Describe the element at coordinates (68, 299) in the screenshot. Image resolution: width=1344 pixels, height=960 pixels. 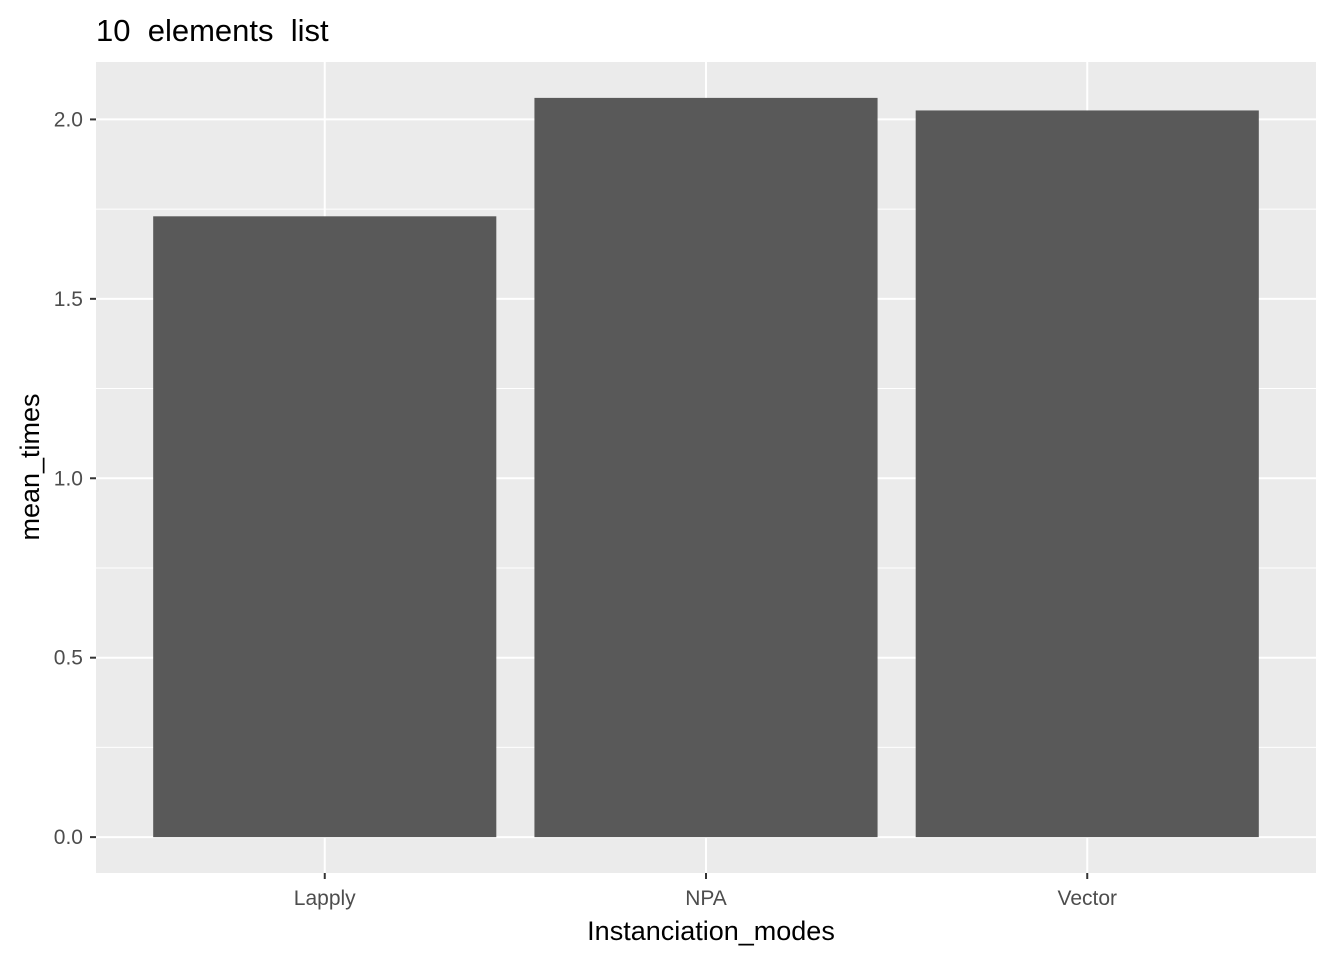
I see `y-tick-label: 1.5` at that location.